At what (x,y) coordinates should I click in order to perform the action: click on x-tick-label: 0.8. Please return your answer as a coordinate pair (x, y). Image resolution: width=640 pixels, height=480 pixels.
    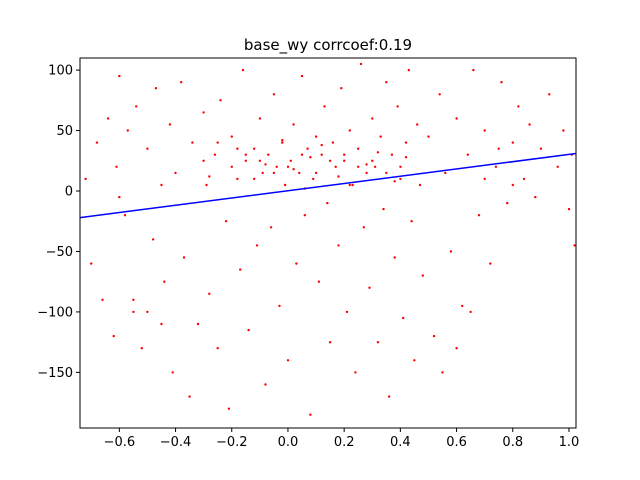
    Looking at the image, I should click on (512, 442).